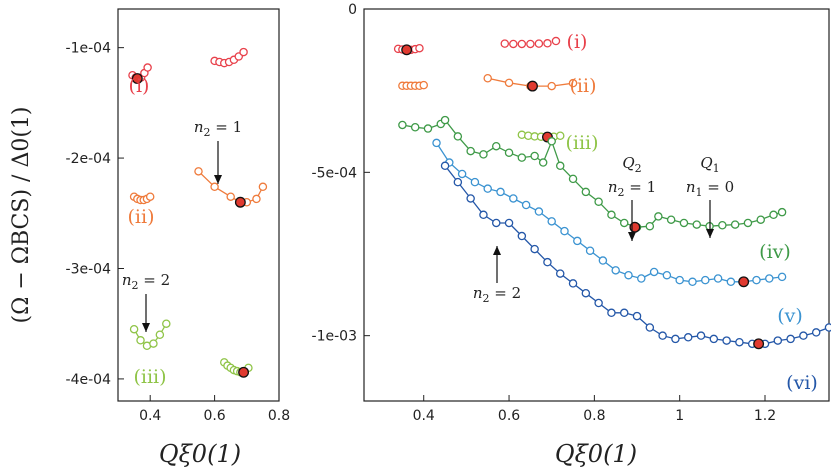  Describe the element at coordinates (596, 454) in the screenshot. I see `right-x-axis-title: Qξ0(1)` at that location.